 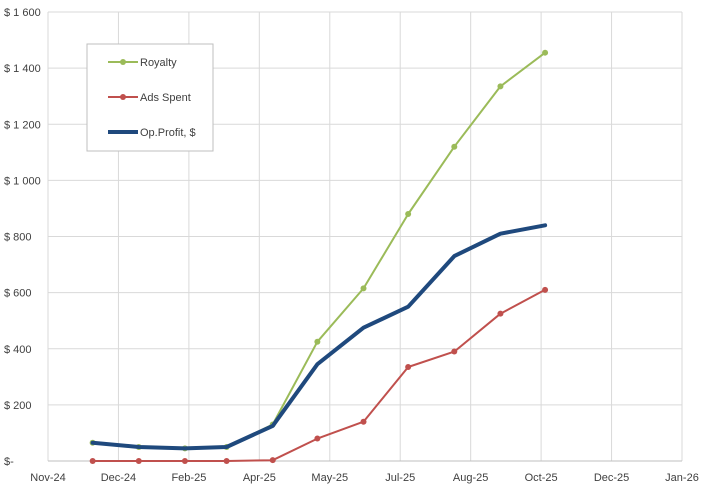 I want to click on x-tick-label: Oct-25, so click(x=541, y=478).